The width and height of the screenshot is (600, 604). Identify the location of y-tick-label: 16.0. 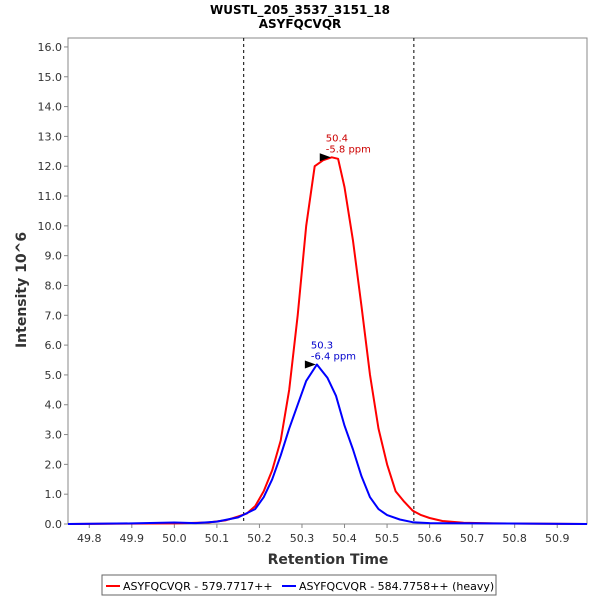
(50, 47).